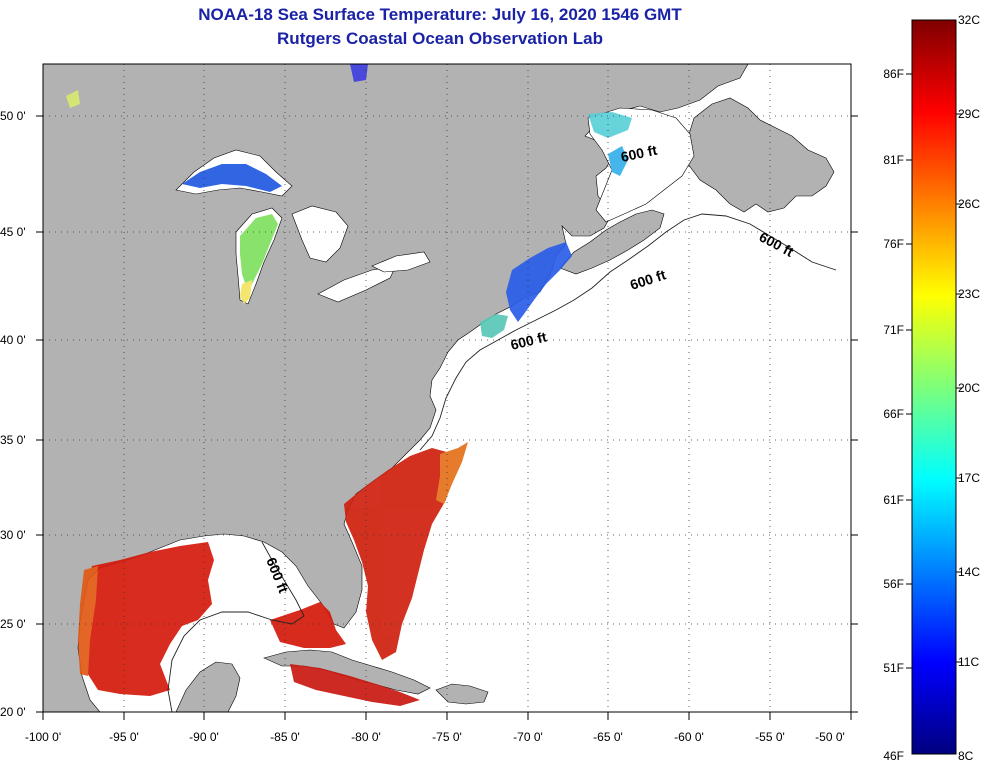  What do you see at coordinates (13, 535) in the screenshot?
I see `y-tick-label: 30 0'` at bounding box center [13, 535].